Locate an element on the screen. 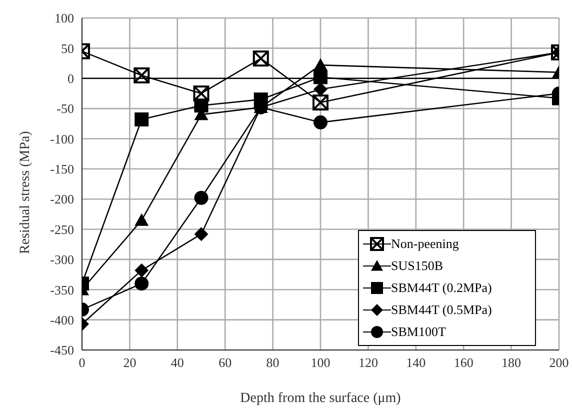 Image resolution: width=573 pixels, height=408 pixels. y-tick-label: -50 is located at coordinates (65, 108).